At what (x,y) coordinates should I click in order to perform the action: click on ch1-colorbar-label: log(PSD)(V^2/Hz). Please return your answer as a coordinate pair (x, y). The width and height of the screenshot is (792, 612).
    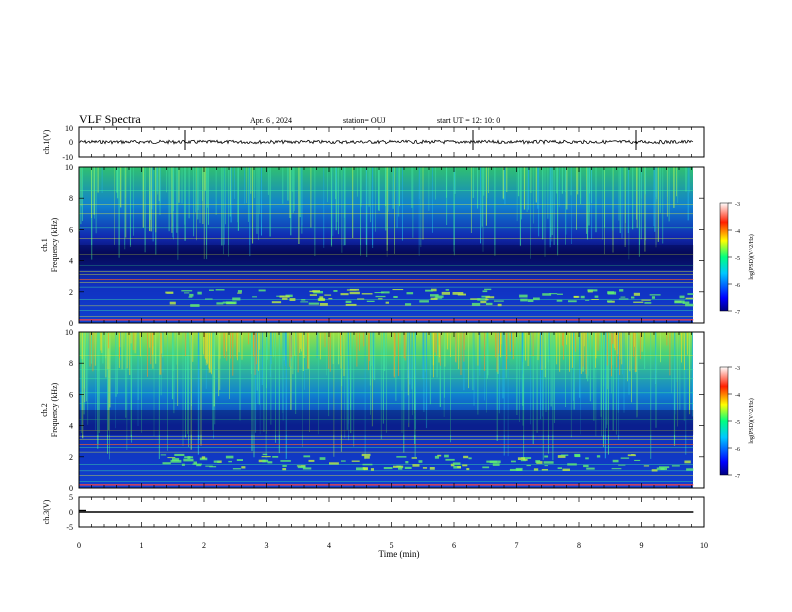
    Looking at the image, I should click on (751, 256).